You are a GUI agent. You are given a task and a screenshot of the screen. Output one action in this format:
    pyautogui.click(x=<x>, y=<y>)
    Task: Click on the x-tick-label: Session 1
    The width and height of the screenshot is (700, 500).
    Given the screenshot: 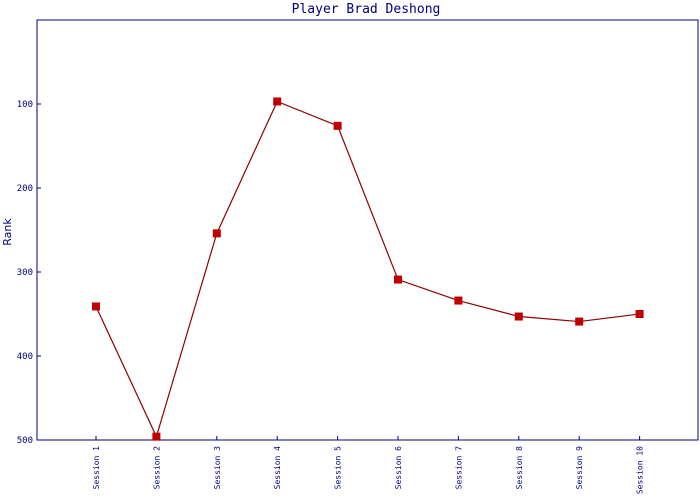 What is the action you would take?
    pyautogui.click(x=96, y=468)
    